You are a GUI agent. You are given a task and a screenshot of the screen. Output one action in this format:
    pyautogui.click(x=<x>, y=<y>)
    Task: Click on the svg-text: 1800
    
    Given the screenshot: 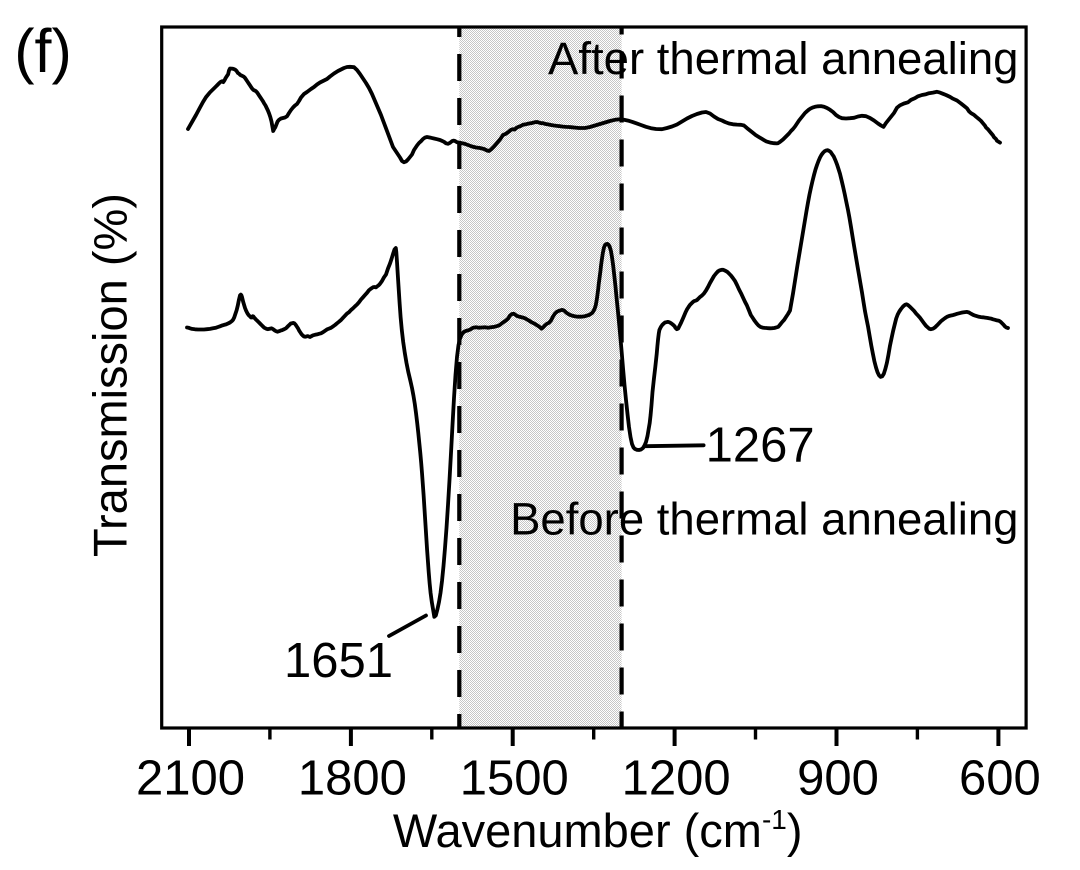 What is the action you would take?
    pyautogui.click(x=352, y=779)
    